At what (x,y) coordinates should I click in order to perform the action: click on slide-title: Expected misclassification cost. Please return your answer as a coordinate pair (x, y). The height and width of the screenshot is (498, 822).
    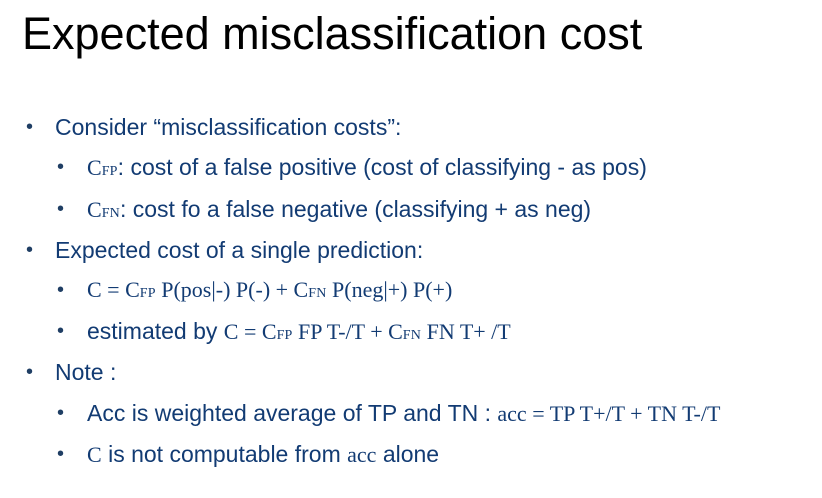
    Looking at the image, I should click on (332, 33).